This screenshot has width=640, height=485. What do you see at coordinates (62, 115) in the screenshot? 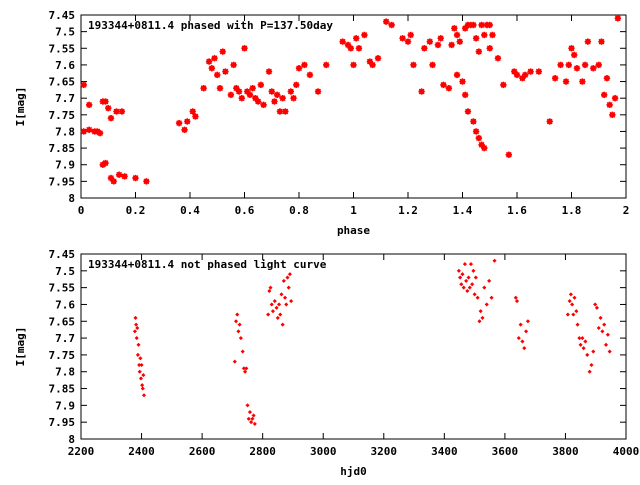
I see `y-tick-label: 7.75` at bounding box center [62, 115].